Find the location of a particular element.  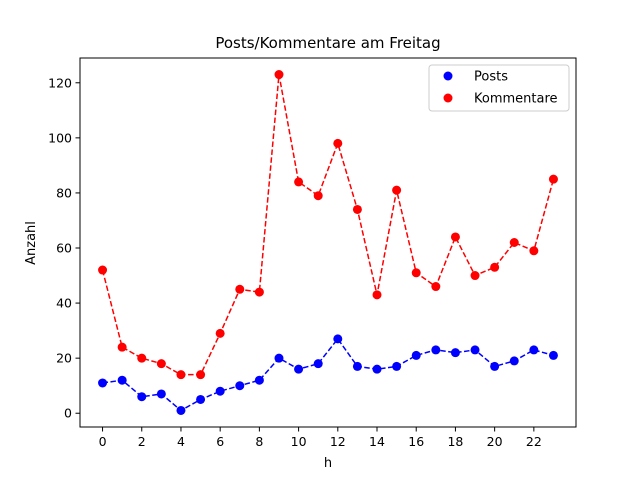

legend-marker-kommentare is located at coordinates (448, 98).